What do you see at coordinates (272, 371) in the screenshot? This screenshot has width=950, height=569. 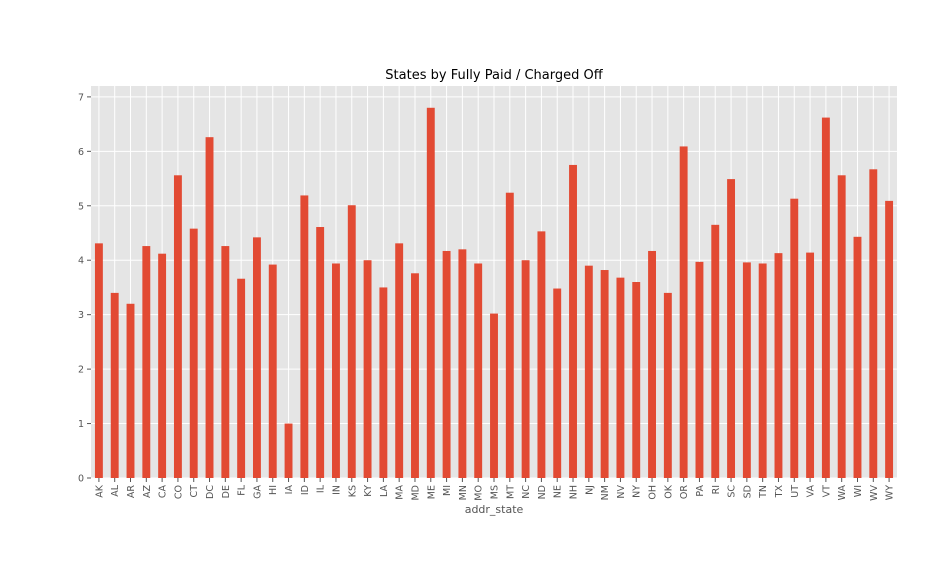 I see `bar-HI` at bounding box center [272, 371].